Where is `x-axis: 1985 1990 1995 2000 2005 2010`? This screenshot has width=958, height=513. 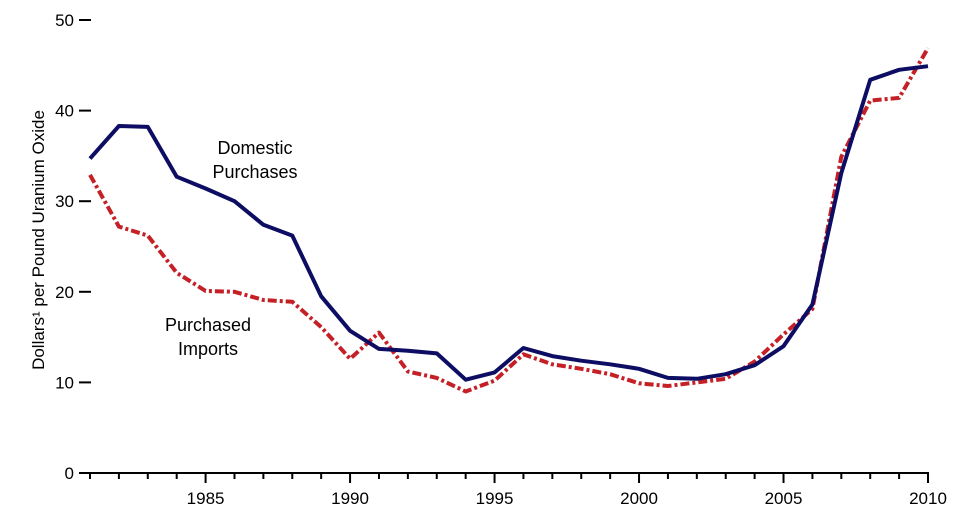
x-axis: 1985 1990 1995 2000 2005 2010 is located at coordinates (513, 490).